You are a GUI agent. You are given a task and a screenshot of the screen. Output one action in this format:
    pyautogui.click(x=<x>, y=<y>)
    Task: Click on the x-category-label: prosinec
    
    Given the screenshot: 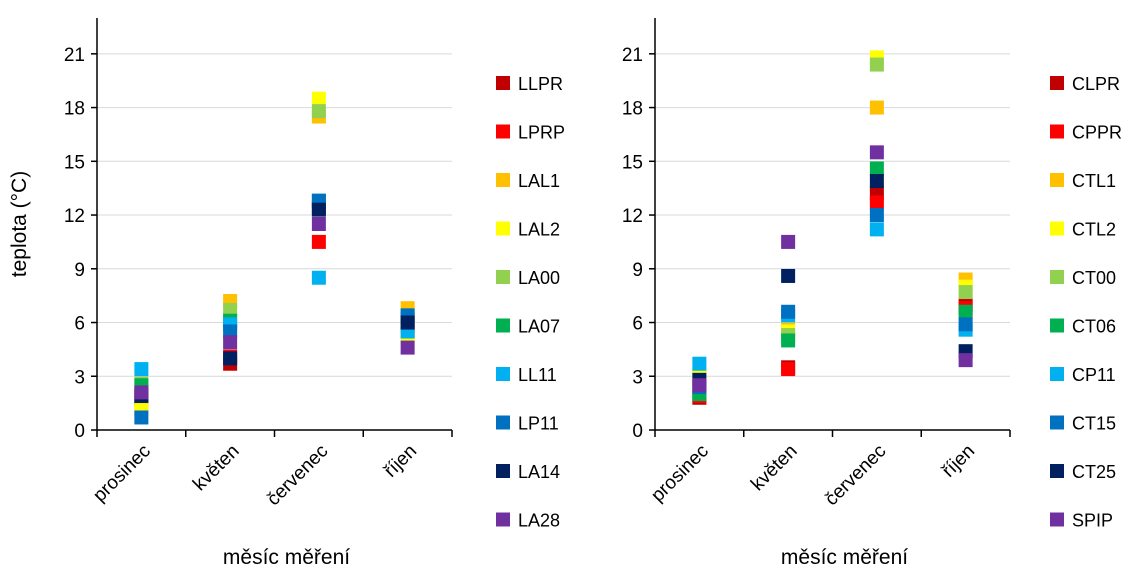 What is the action you would take?
    pyautogui.click(x=122, y=474)
    